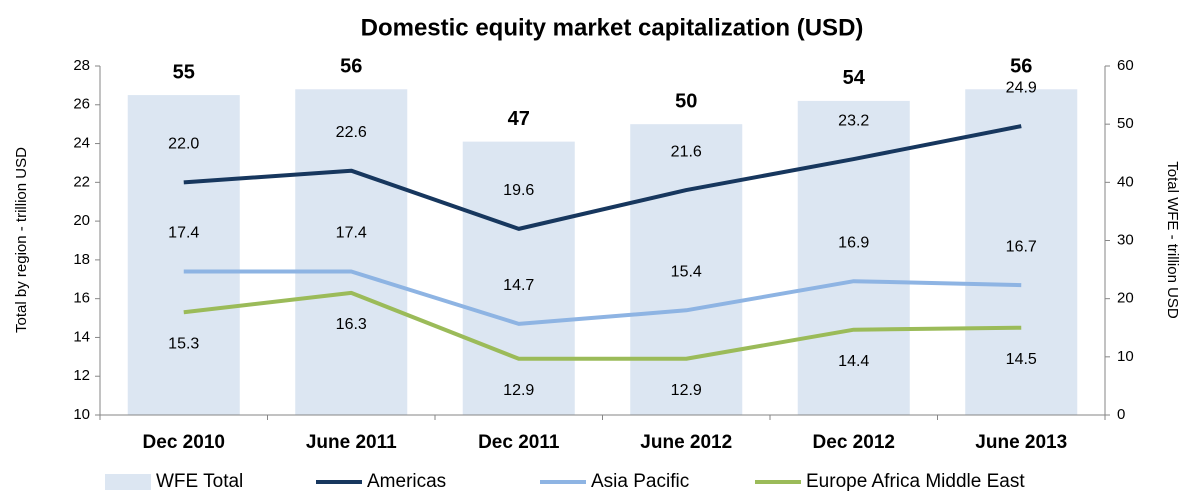  Describe the element at coordinates (351, 324) in the screenshot. I see `data-label: 16.3` at that location.